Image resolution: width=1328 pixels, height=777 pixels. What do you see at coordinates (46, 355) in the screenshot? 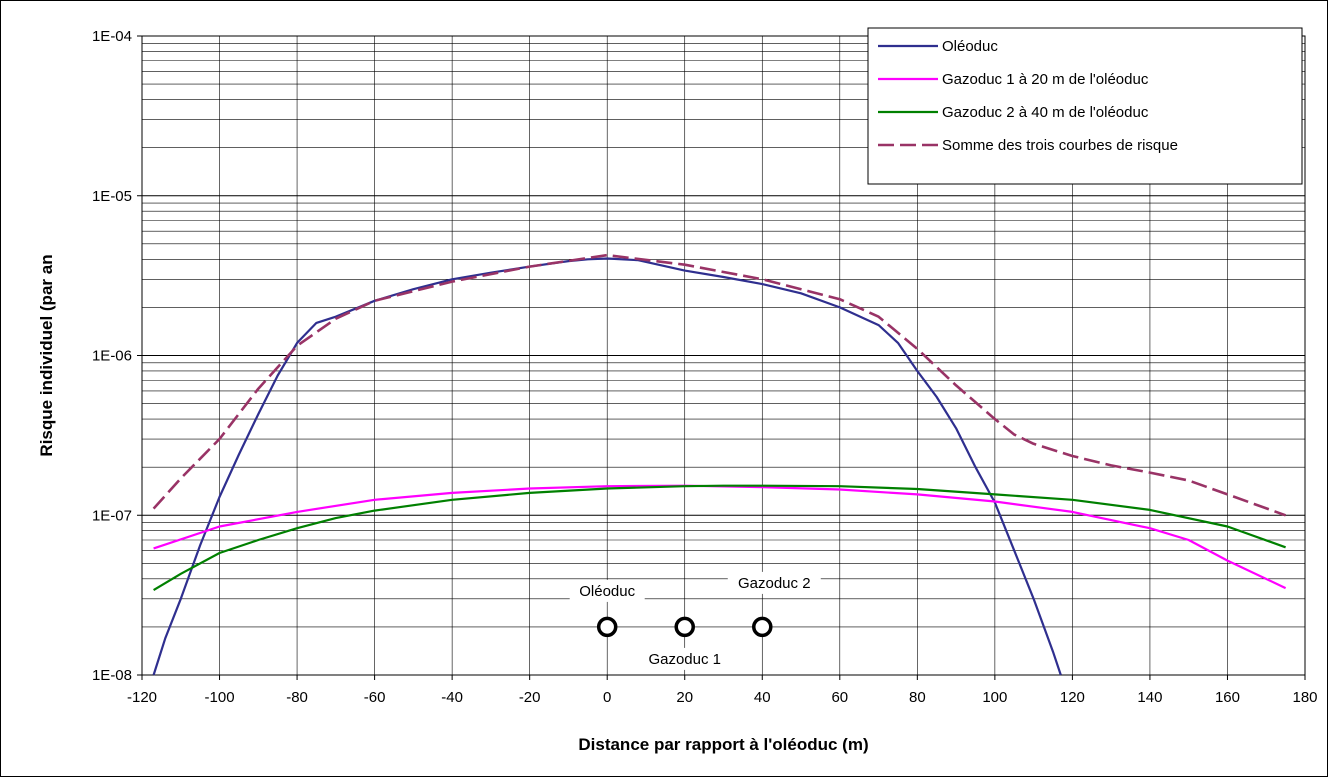
I see `y-axis-title: Risque individuel (par an` at bounding box center [46, 355].